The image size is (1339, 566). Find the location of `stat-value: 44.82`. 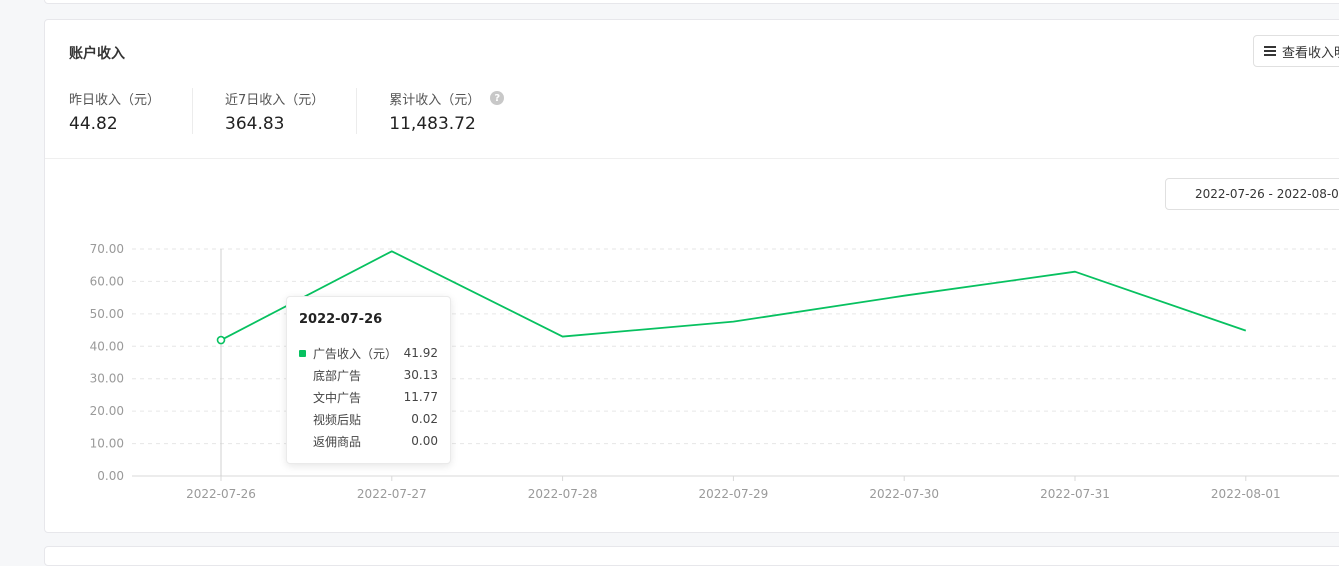

stat-value: 44.82 is located at coordinates (93, 124).